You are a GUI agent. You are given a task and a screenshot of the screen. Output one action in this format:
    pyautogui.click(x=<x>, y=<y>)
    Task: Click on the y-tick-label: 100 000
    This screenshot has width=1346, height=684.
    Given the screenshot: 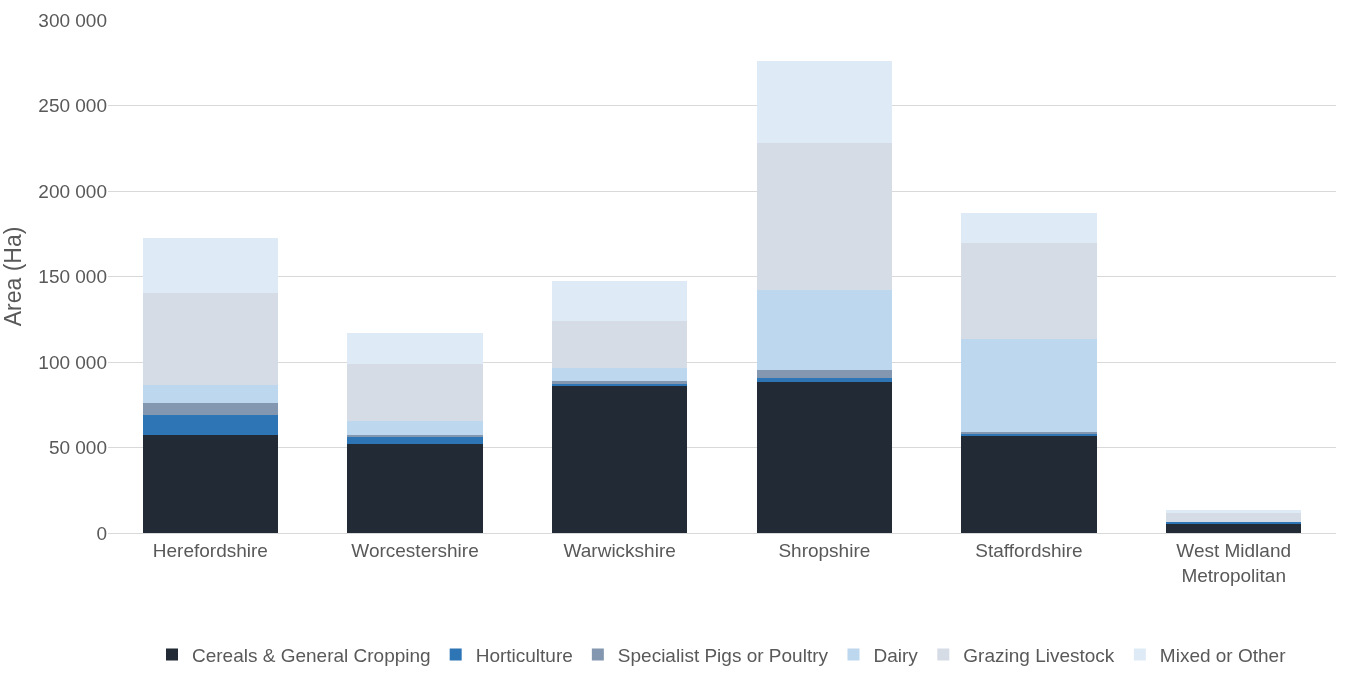 What is the action you would take?
    pyautogui.click(x=72, y=362)
    